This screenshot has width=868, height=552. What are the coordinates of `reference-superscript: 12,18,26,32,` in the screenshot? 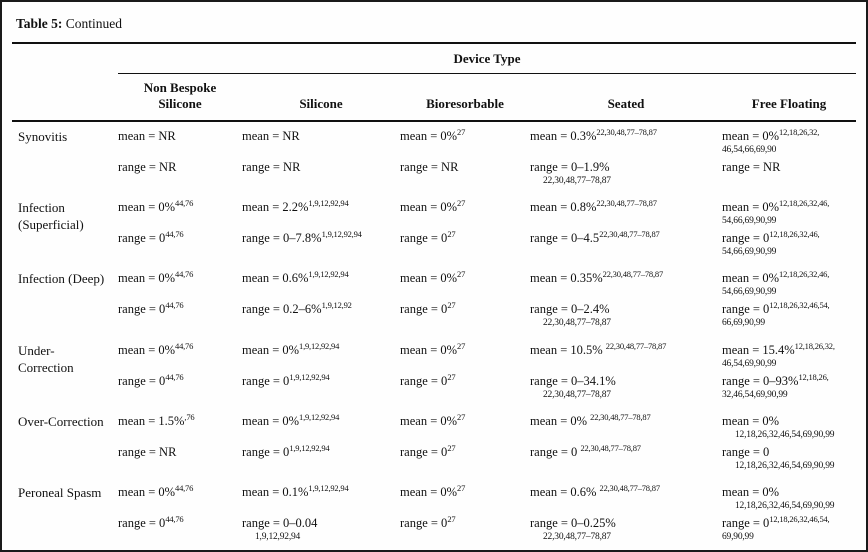 It's located at (814, 345).